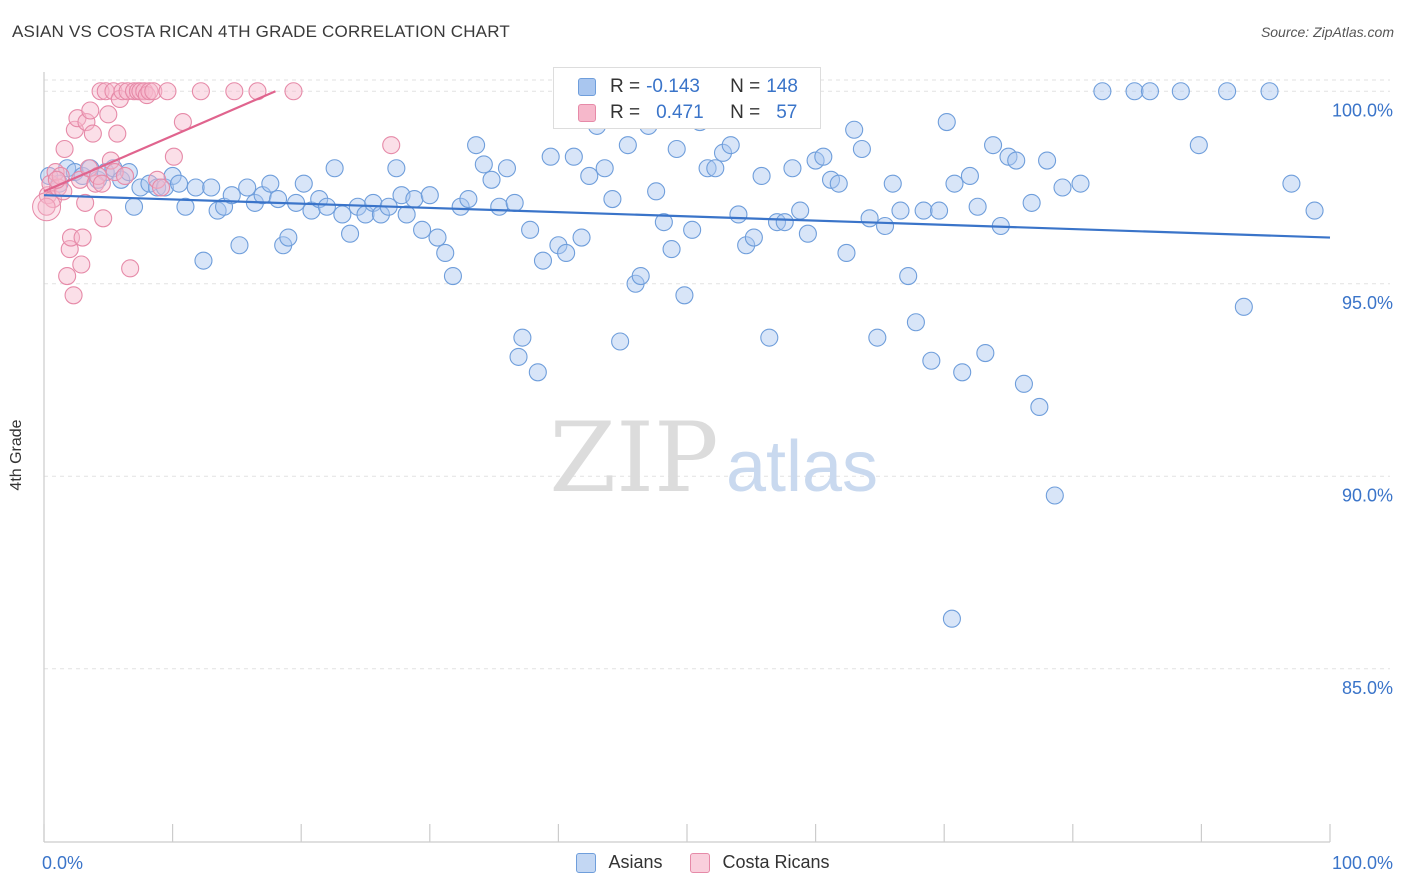 This screenshot has height=892, width=1406. What do you see at coordinates (1367, 495) in the screenshot?
I see `y-tick-label: 90.0%` at bounding box center [1367, 495].